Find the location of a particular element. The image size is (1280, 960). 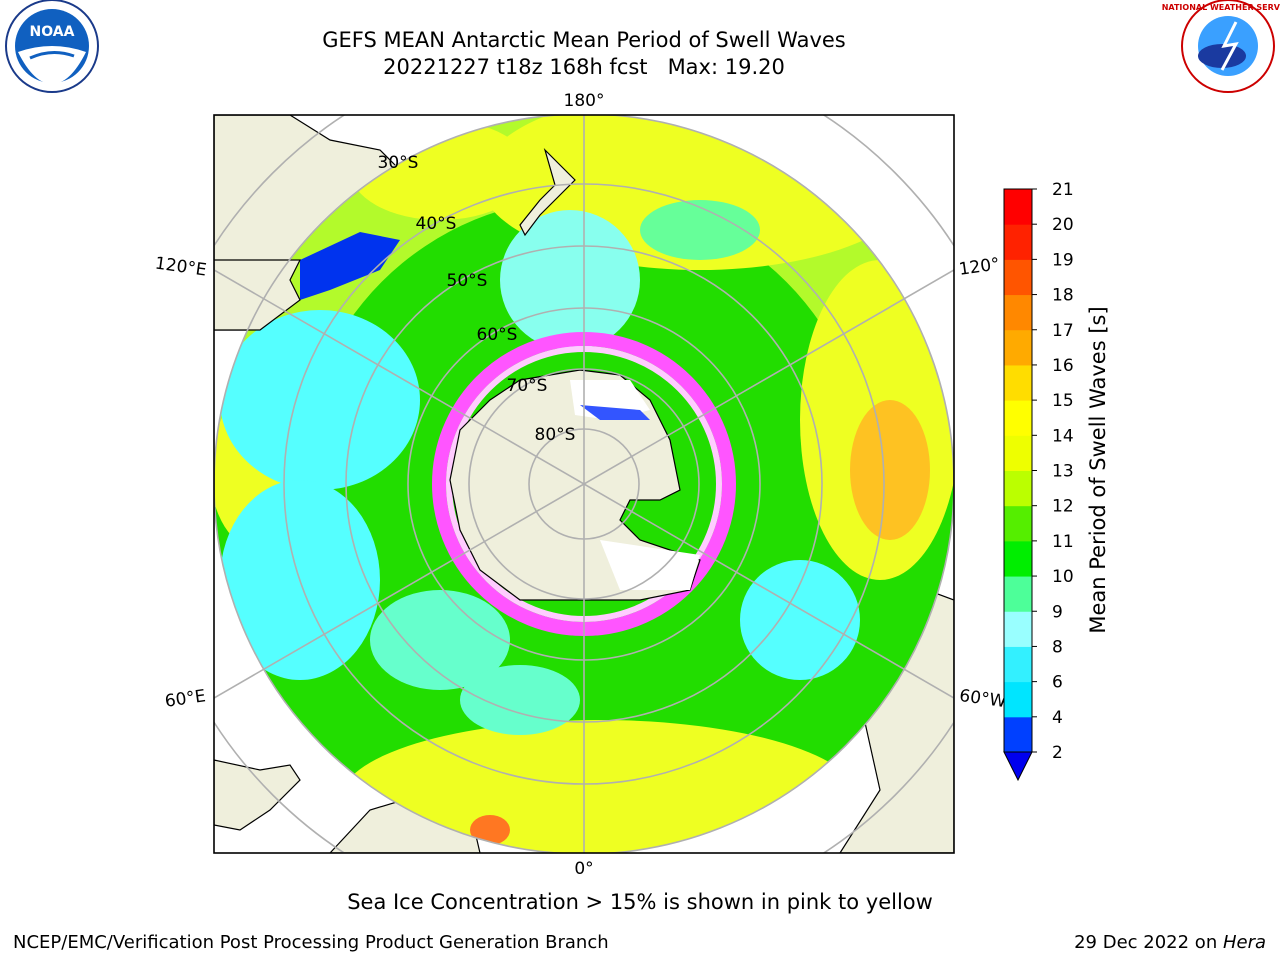

colorbar-tick-label: 13 is located at coordinates (1063, 472).